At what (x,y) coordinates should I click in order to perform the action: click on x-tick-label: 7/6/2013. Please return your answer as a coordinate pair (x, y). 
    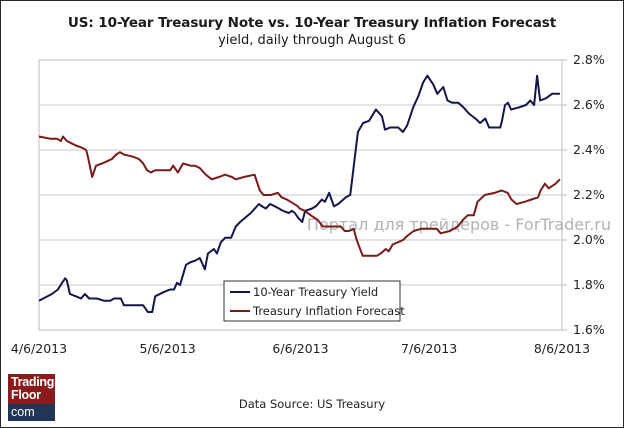
    Looking at the image, I should click on (429, 348).